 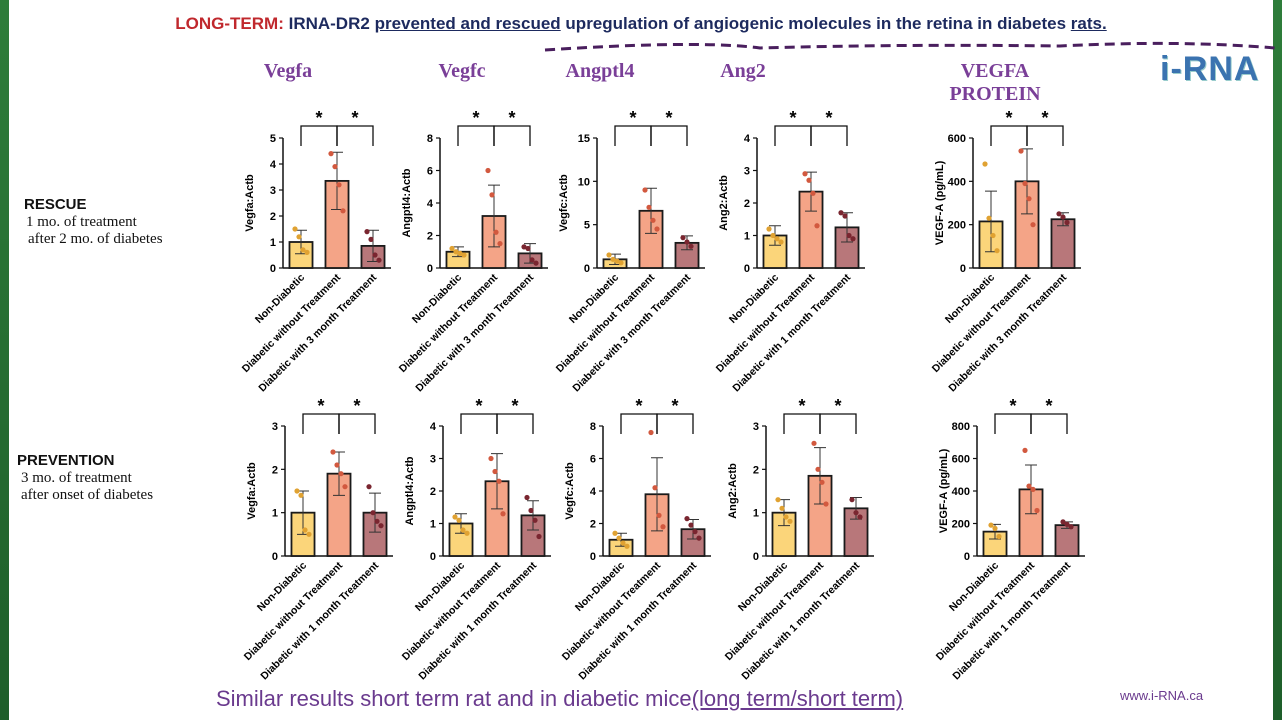 What do you see at coordinates (961, 492) in the screenshot?
I see `y-tick-label: 400` at bounding box center [961, 492].